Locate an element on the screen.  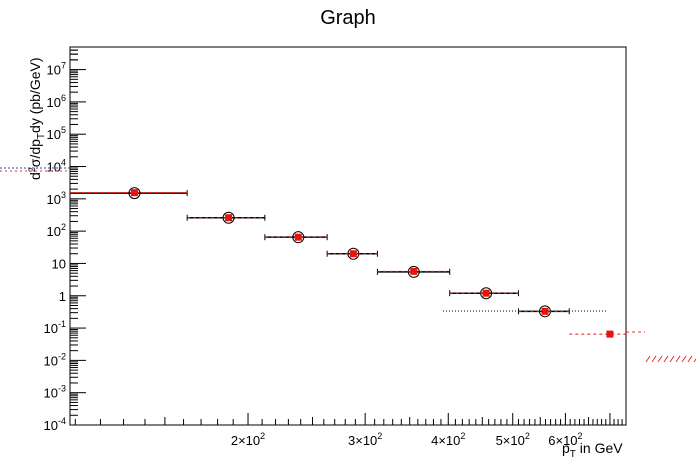
y-tick-label: 10⁶ is located at coordinates (56, 101).